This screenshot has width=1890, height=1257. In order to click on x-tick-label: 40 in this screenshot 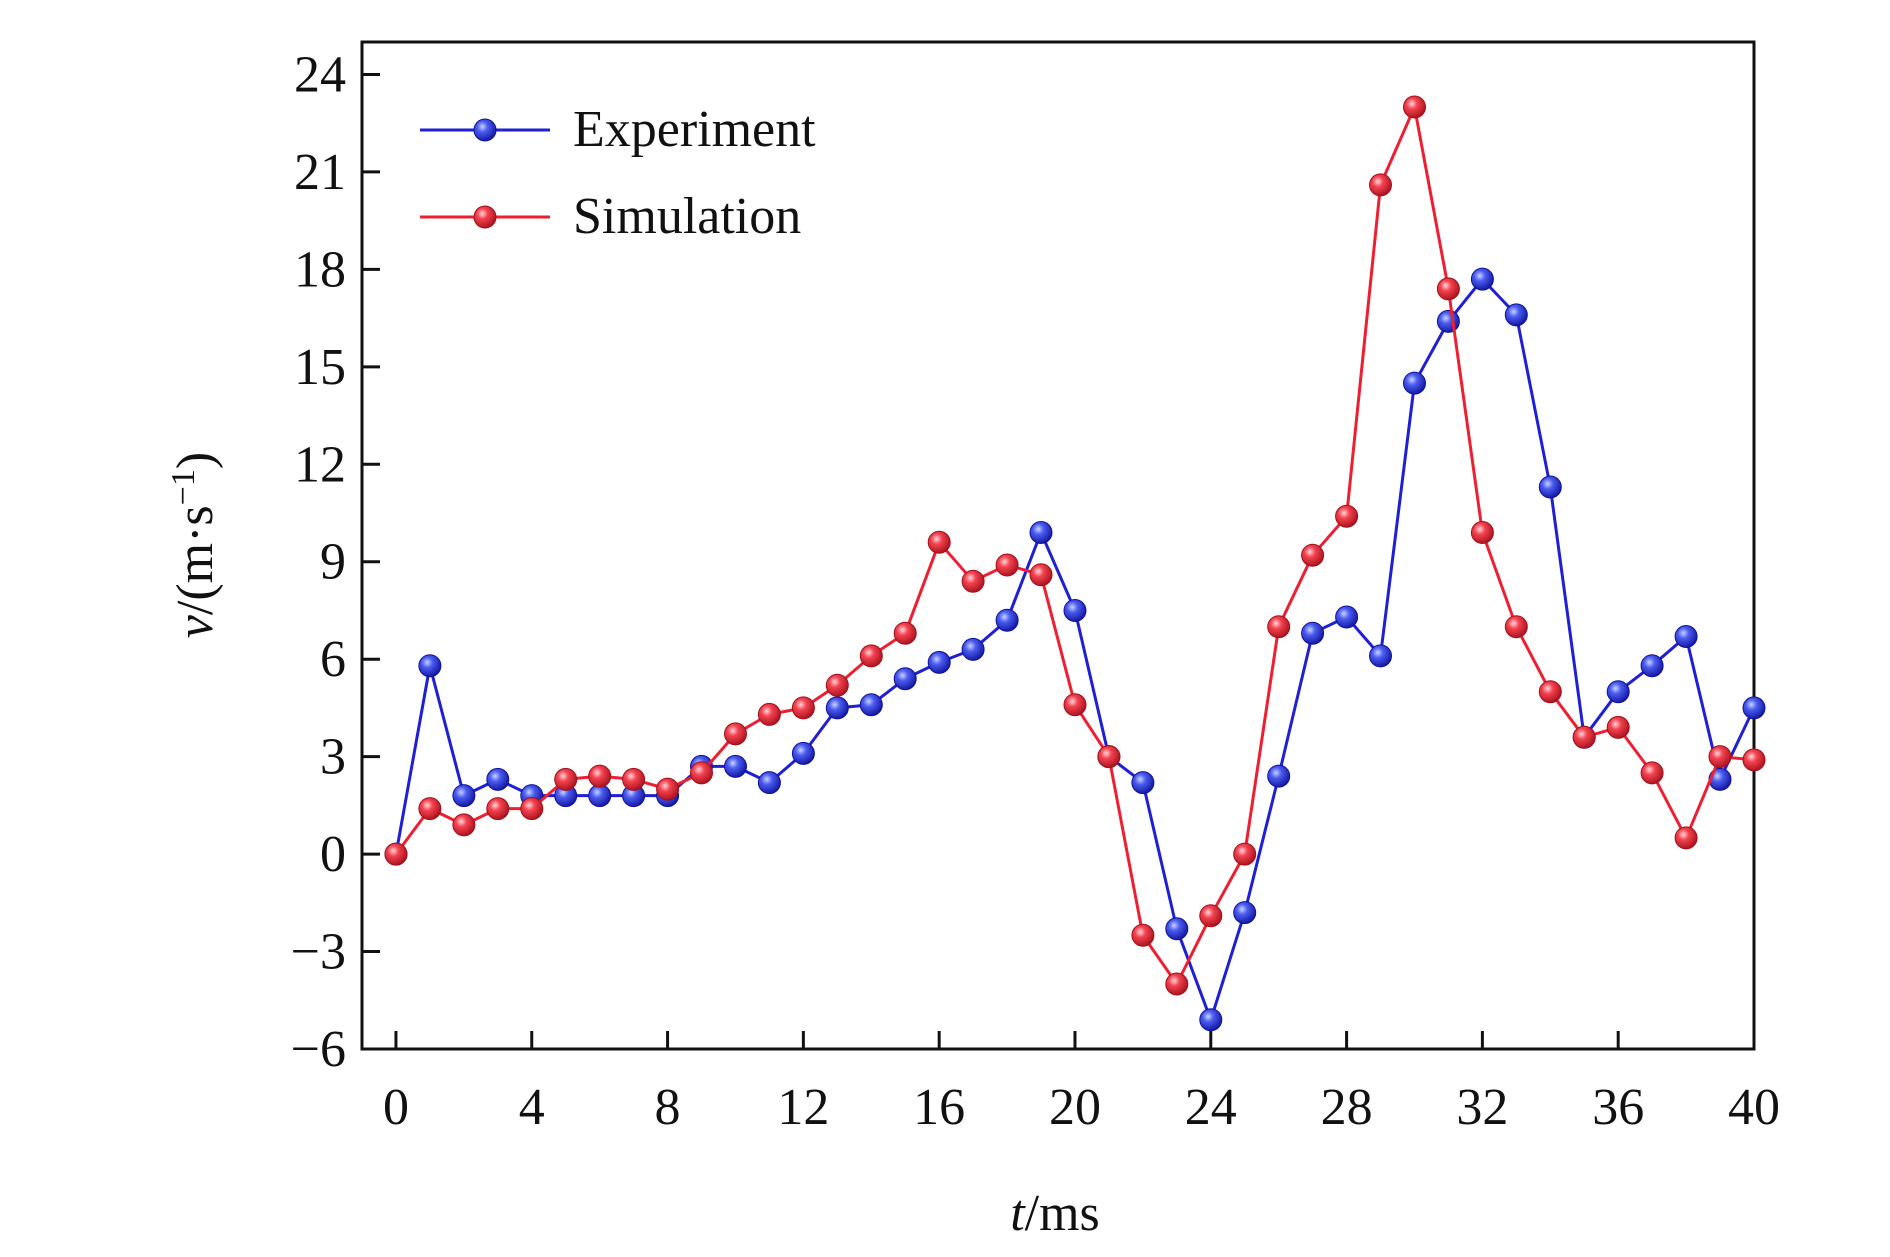, I will do `click(1754, 1107)`.